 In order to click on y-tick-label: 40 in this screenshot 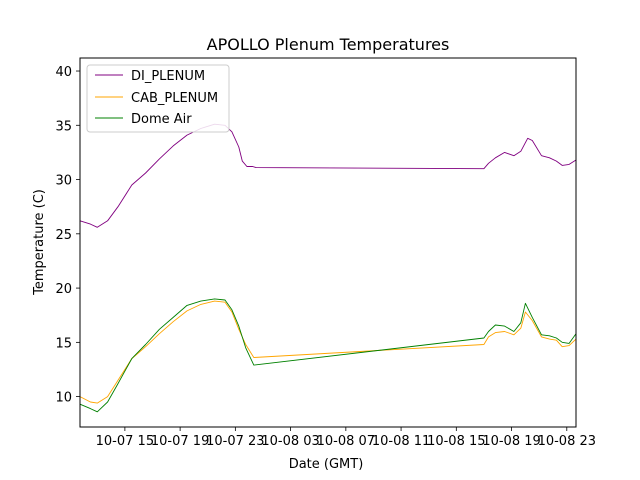, I will do `click(63, 72)`.